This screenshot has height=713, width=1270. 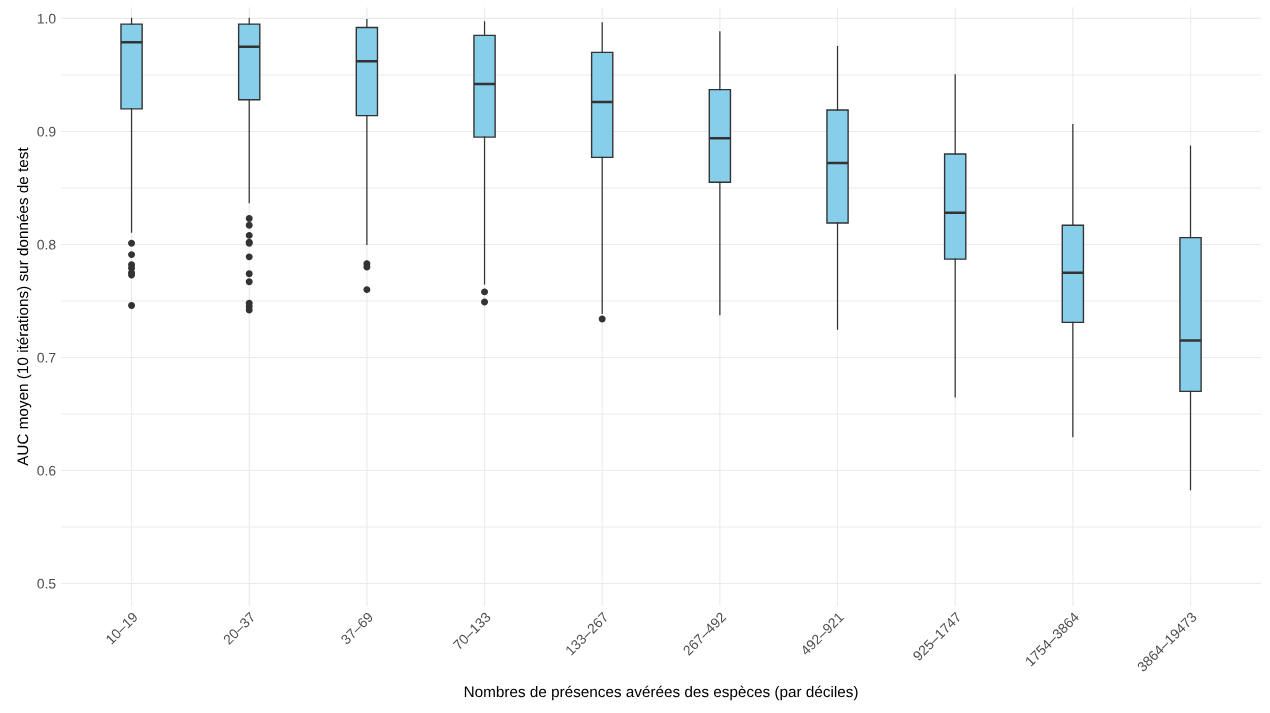 I want to click on y-tick-label: 0.5, so click(x=46, y=583).